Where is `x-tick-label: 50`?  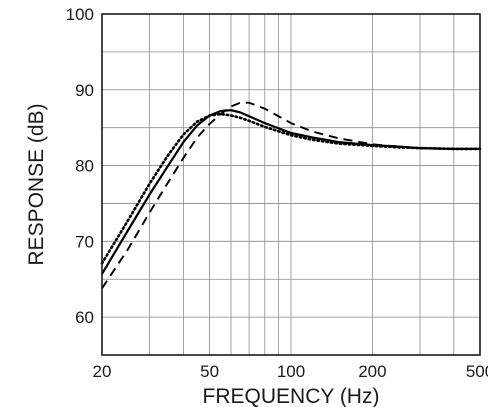 x-tick-label: 50 is located at coordinates (209, 371).